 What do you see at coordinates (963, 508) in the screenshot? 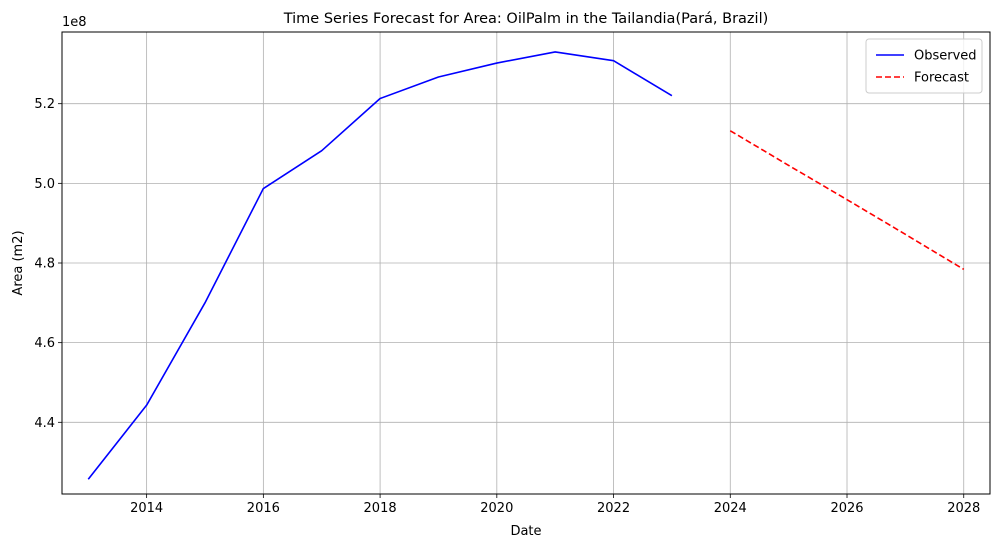
I see `x-tick-label: 2028` at bounding box center [963, 508].